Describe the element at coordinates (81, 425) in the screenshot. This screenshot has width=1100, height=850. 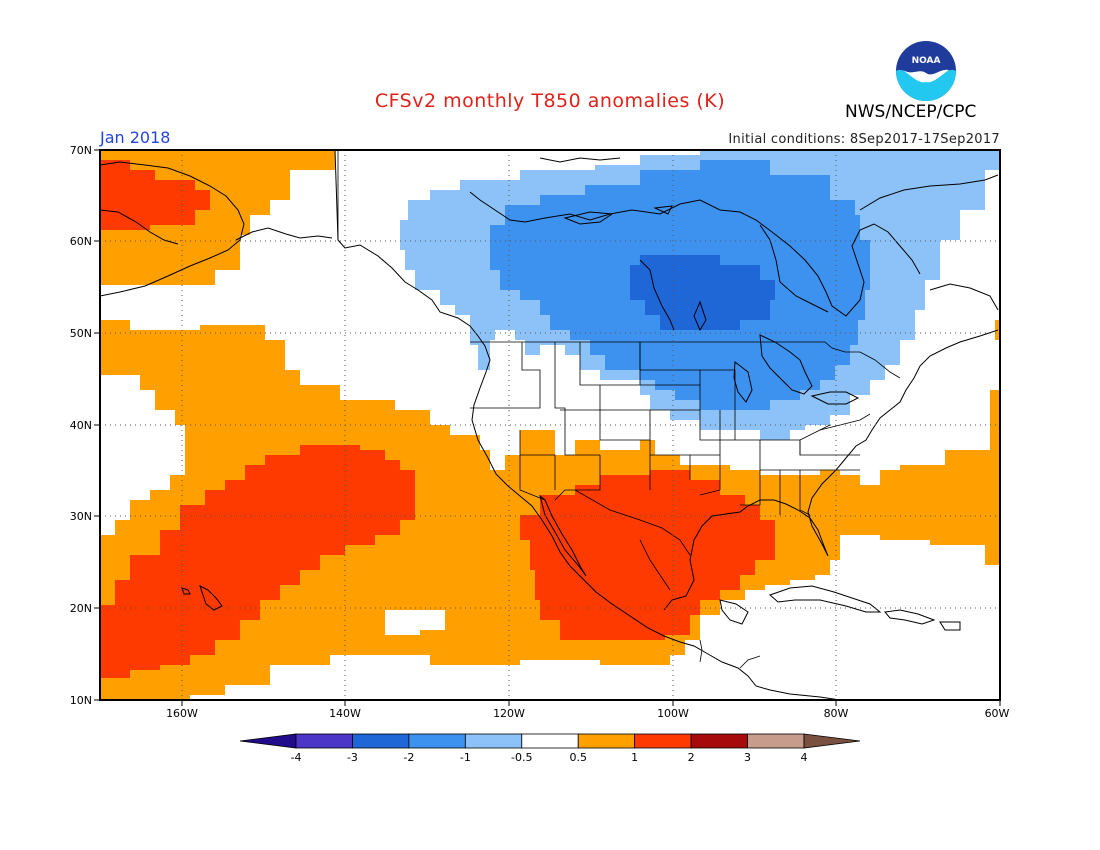
I see `lat-label: 40N` at that location.